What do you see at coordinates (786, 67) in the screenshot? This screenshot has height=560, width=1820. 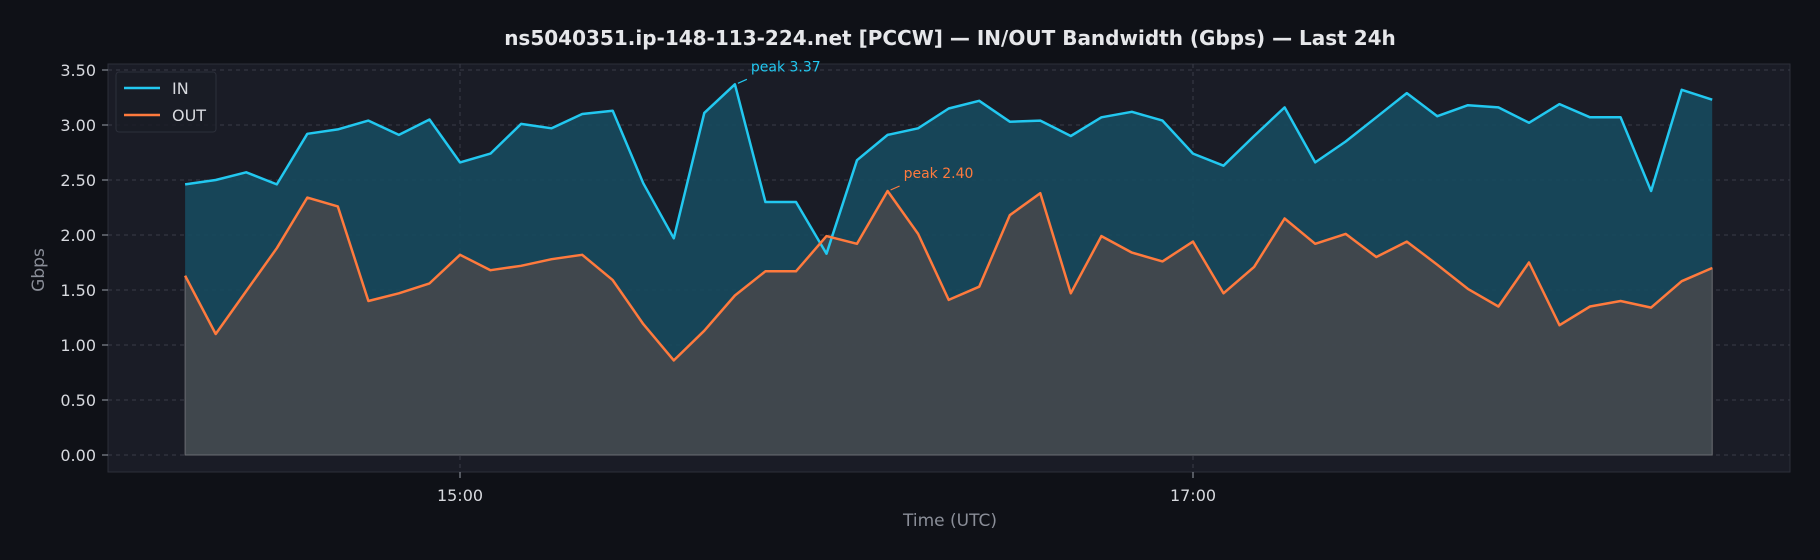 I see `annotation-label: peak 3.37` at bounding box center [786, 67].